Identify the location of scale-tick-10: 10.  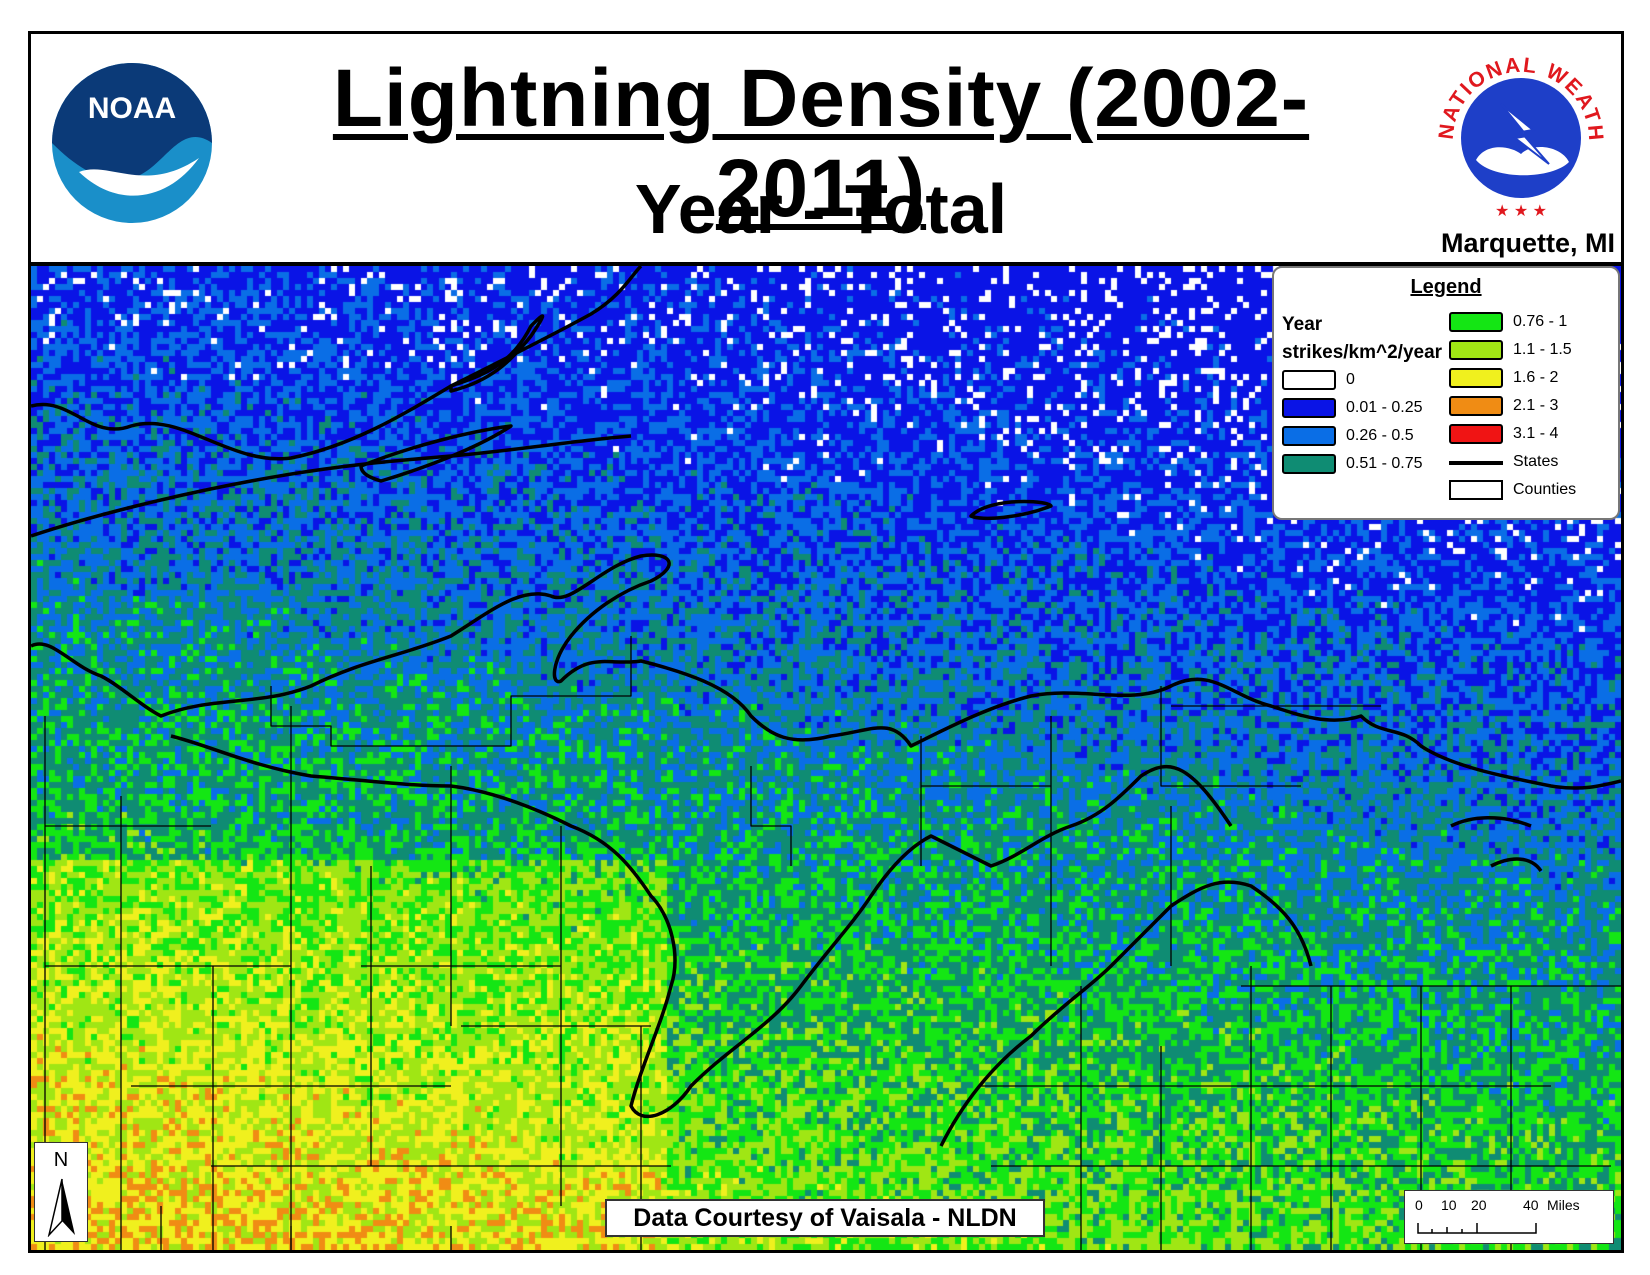
(1449, 1205).